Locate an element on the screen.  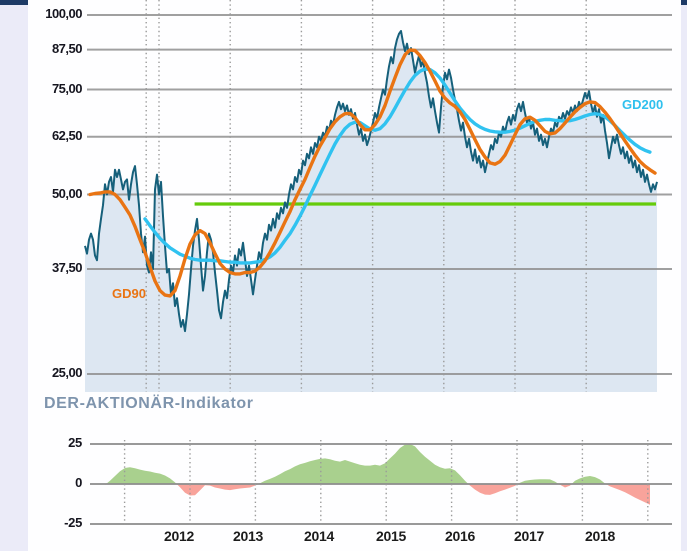
indicator-positive-fill is located at coordinates (377, 464).